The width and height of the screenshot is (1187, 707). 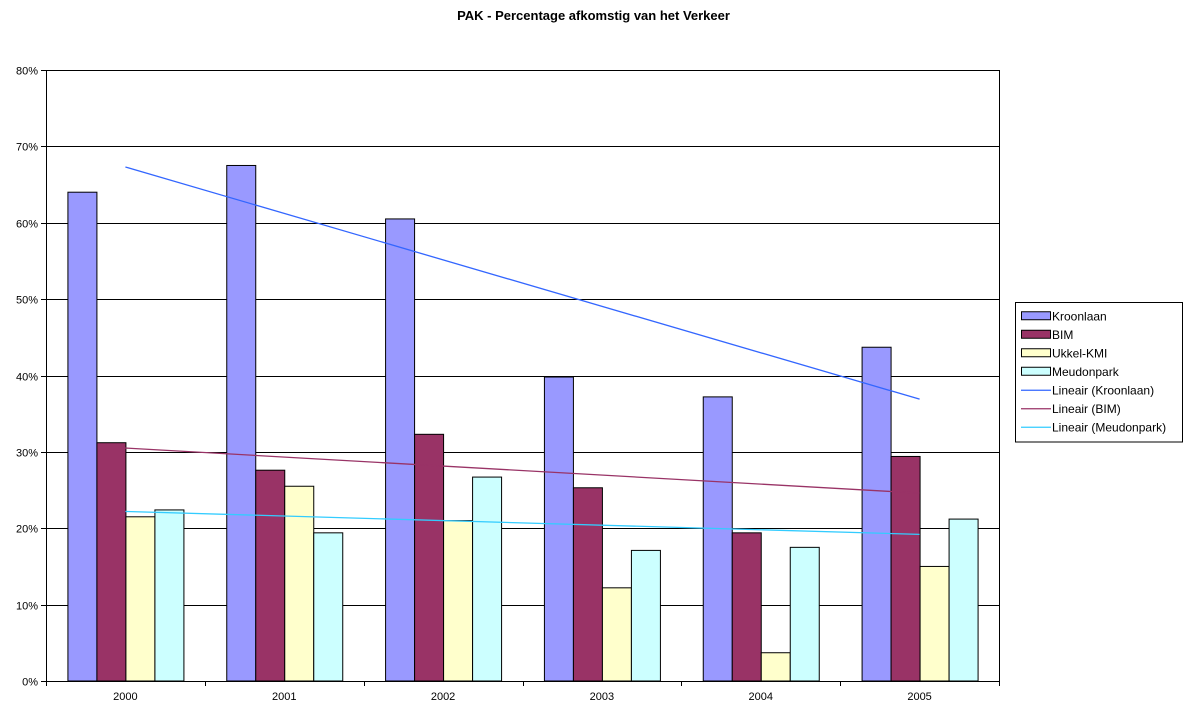 I want to click on y-tick-label: 0%, so click(x=30, y=683).